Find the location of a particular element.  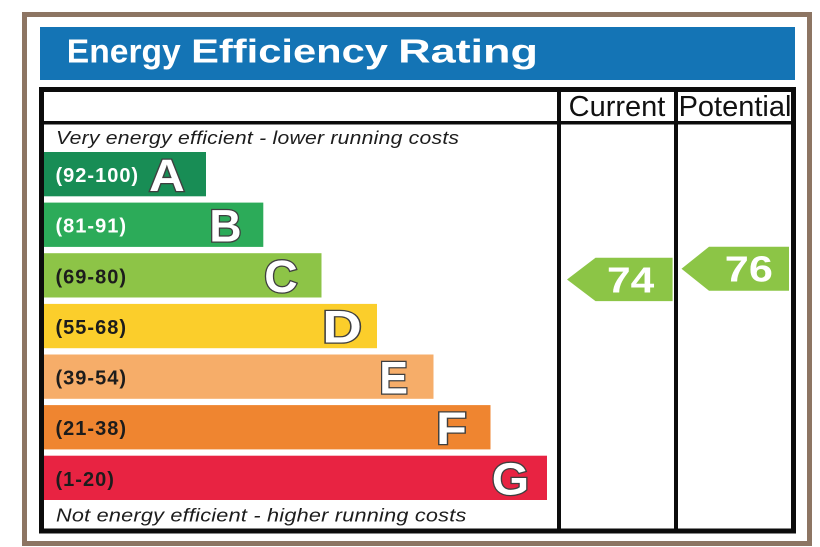

svg-text: Potential is located at coordinates (735, 107).